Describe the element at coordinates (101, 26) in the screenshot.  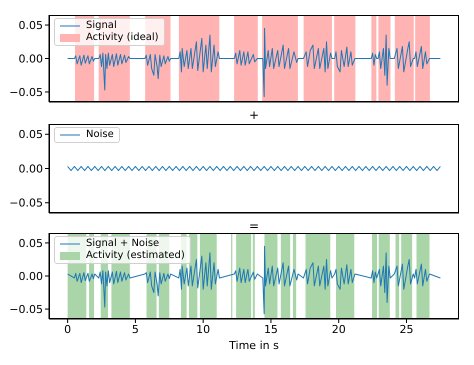
I see `legend-label: Signal` at that location.